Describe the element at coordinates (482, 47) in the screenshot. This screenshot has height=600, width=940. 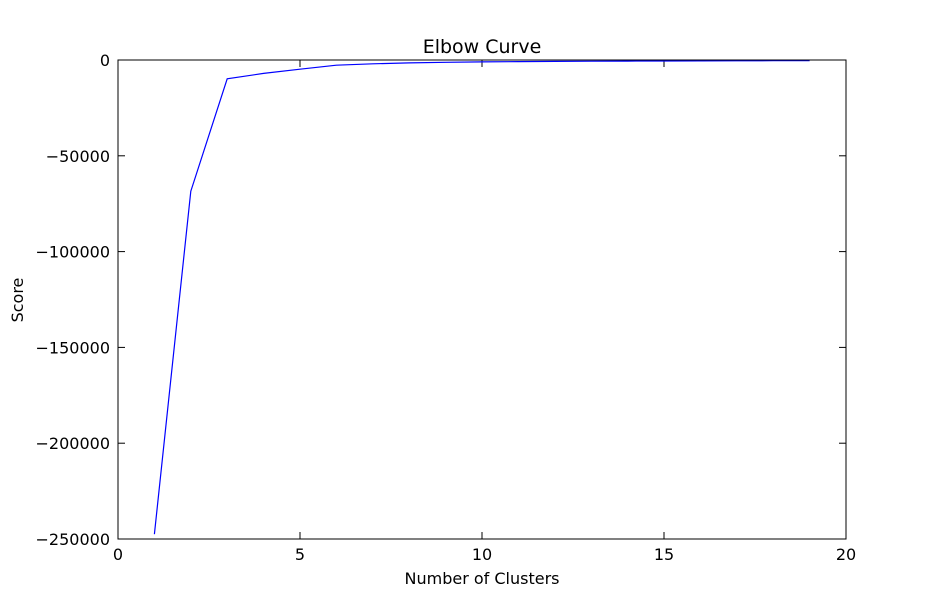
I see `chart-title: Elbow Curve` at that location.